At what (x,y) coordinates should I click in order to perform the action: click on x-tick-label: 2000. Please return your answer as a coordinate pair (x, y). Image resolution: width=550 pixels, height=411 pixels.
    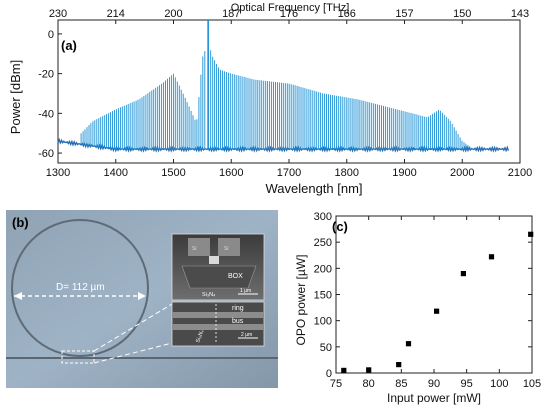
    Looking at the image, I should click on (462, 173).